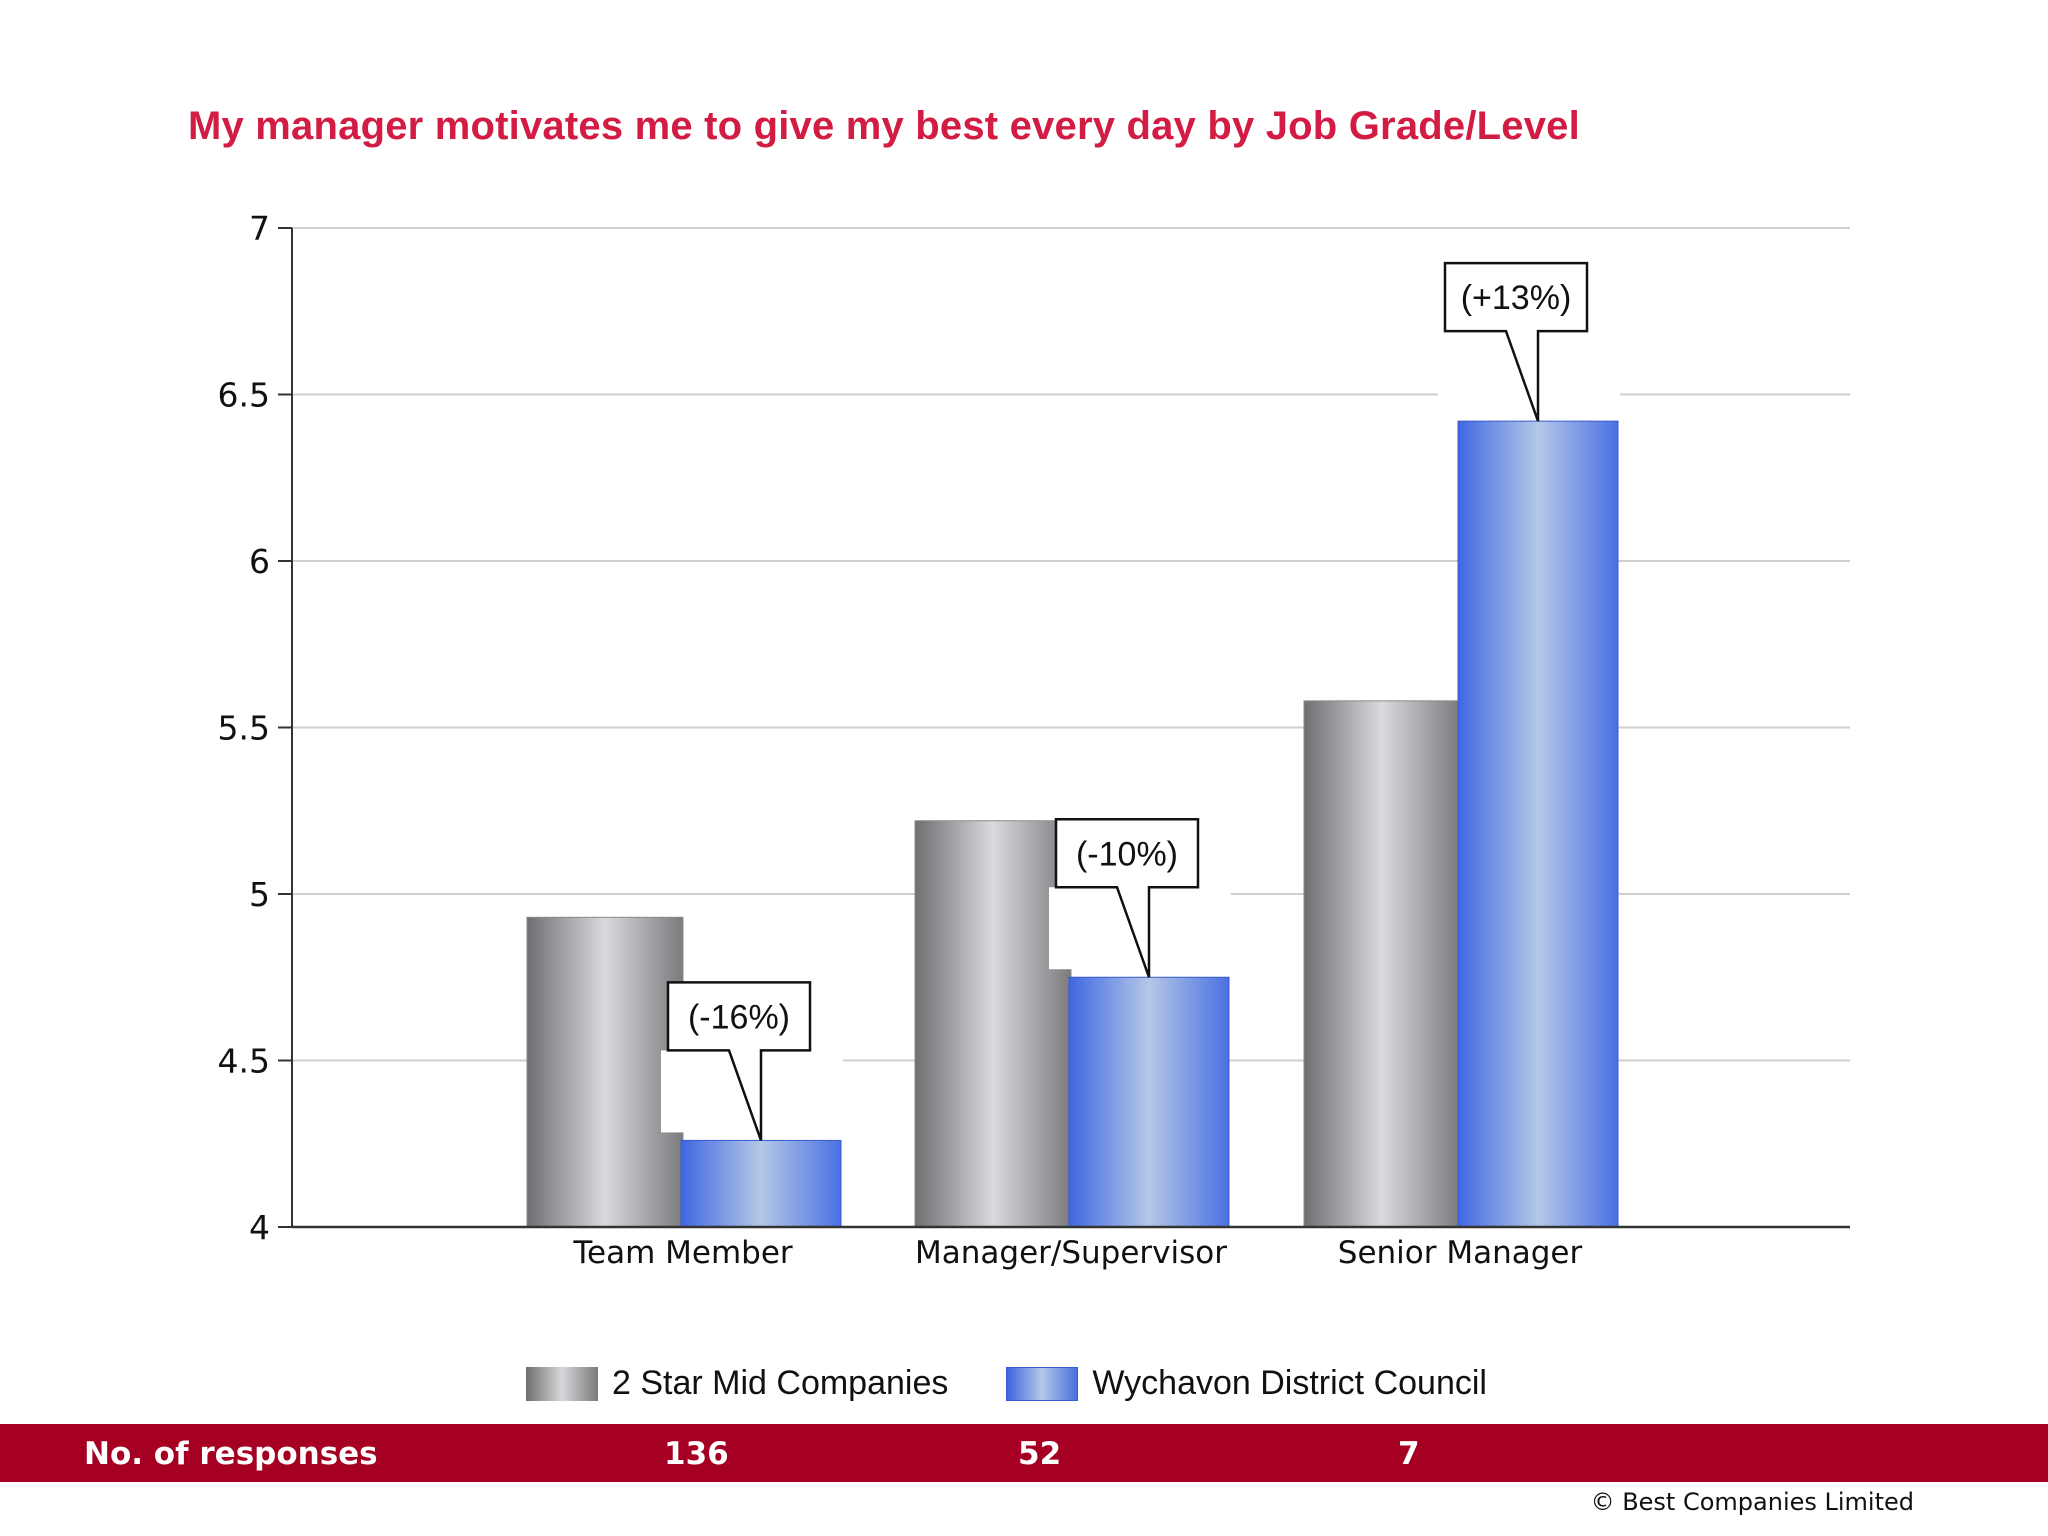 Image resolution: width=2048 pixels, height=1536 pixels. Describe the element at coordinates (244, 1061) in the screenshot. I see `y-tick-label: 4.5` at that location.